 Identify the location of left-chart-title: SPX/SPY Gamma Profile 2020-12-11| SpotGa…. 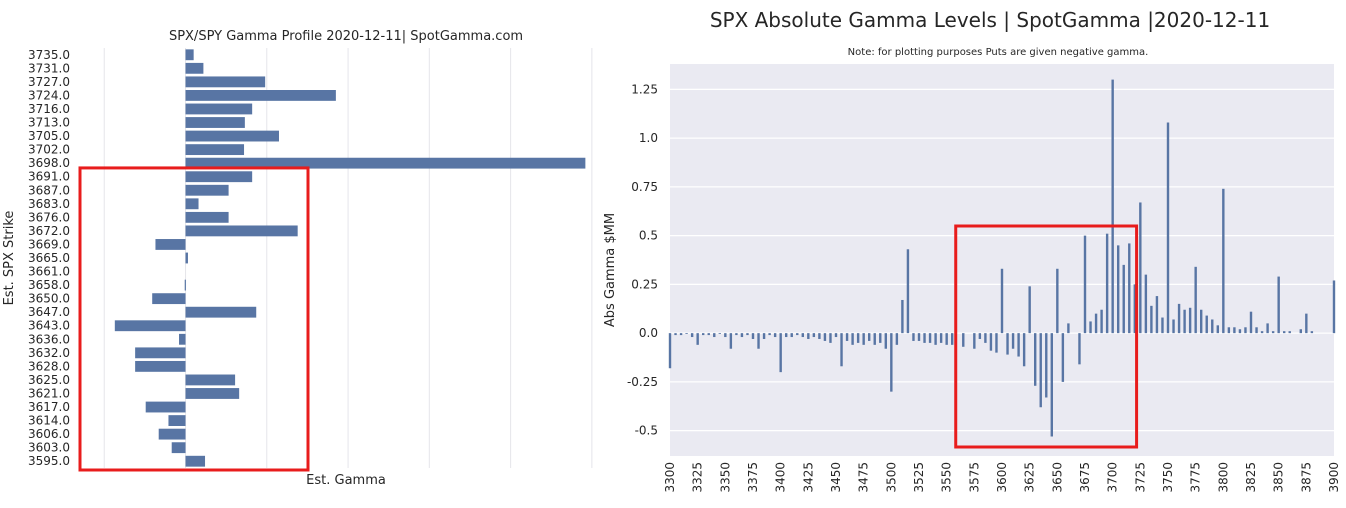
(346, 36).